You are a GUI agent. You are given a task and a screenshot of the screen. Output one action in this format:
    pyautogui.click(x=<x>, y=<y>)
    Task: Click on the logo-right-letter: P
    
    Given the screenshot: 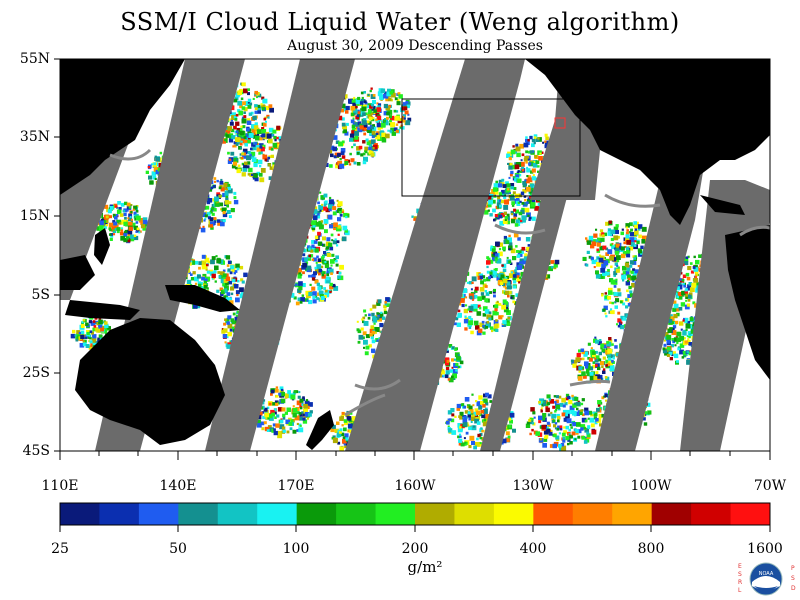 What is the action you would take?
    pyautogui.click(x=793, y=568)
    